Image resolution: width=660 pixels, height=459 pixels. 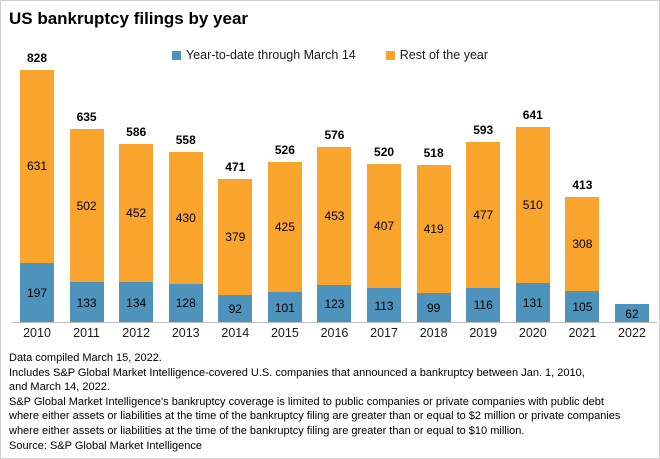 I want to click on bar-segment-rest-2011: 502, so click(x=86, y=205).